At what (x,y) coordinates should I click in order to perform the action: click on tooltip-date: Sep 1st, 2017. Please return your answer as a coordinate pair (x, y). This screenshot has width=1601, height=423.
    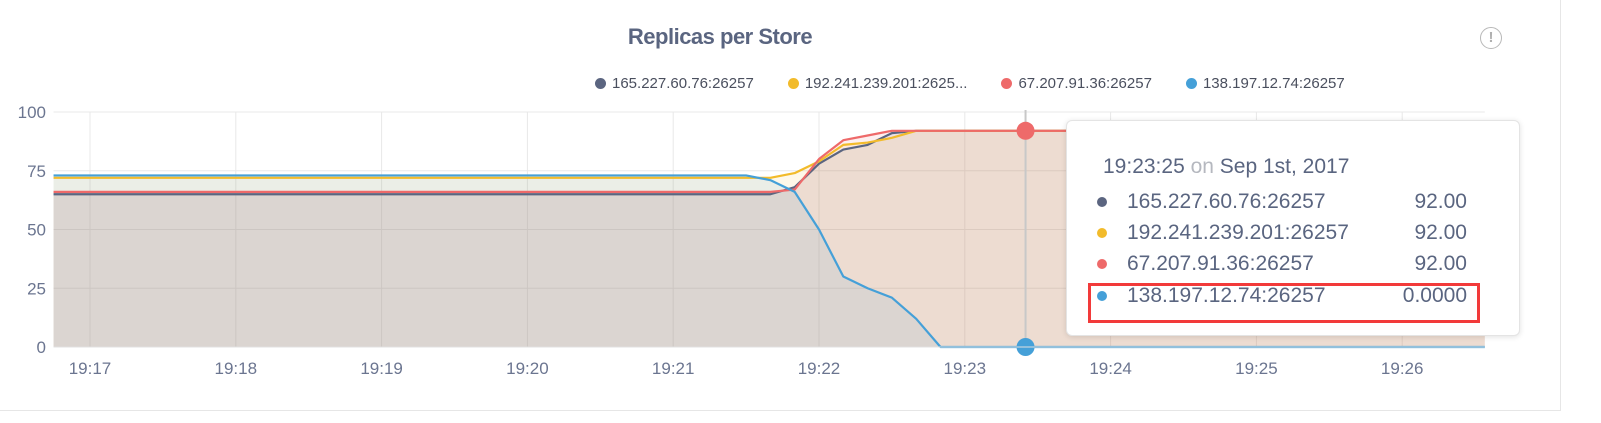
    Looking at the image, I should click on (1284, 166).